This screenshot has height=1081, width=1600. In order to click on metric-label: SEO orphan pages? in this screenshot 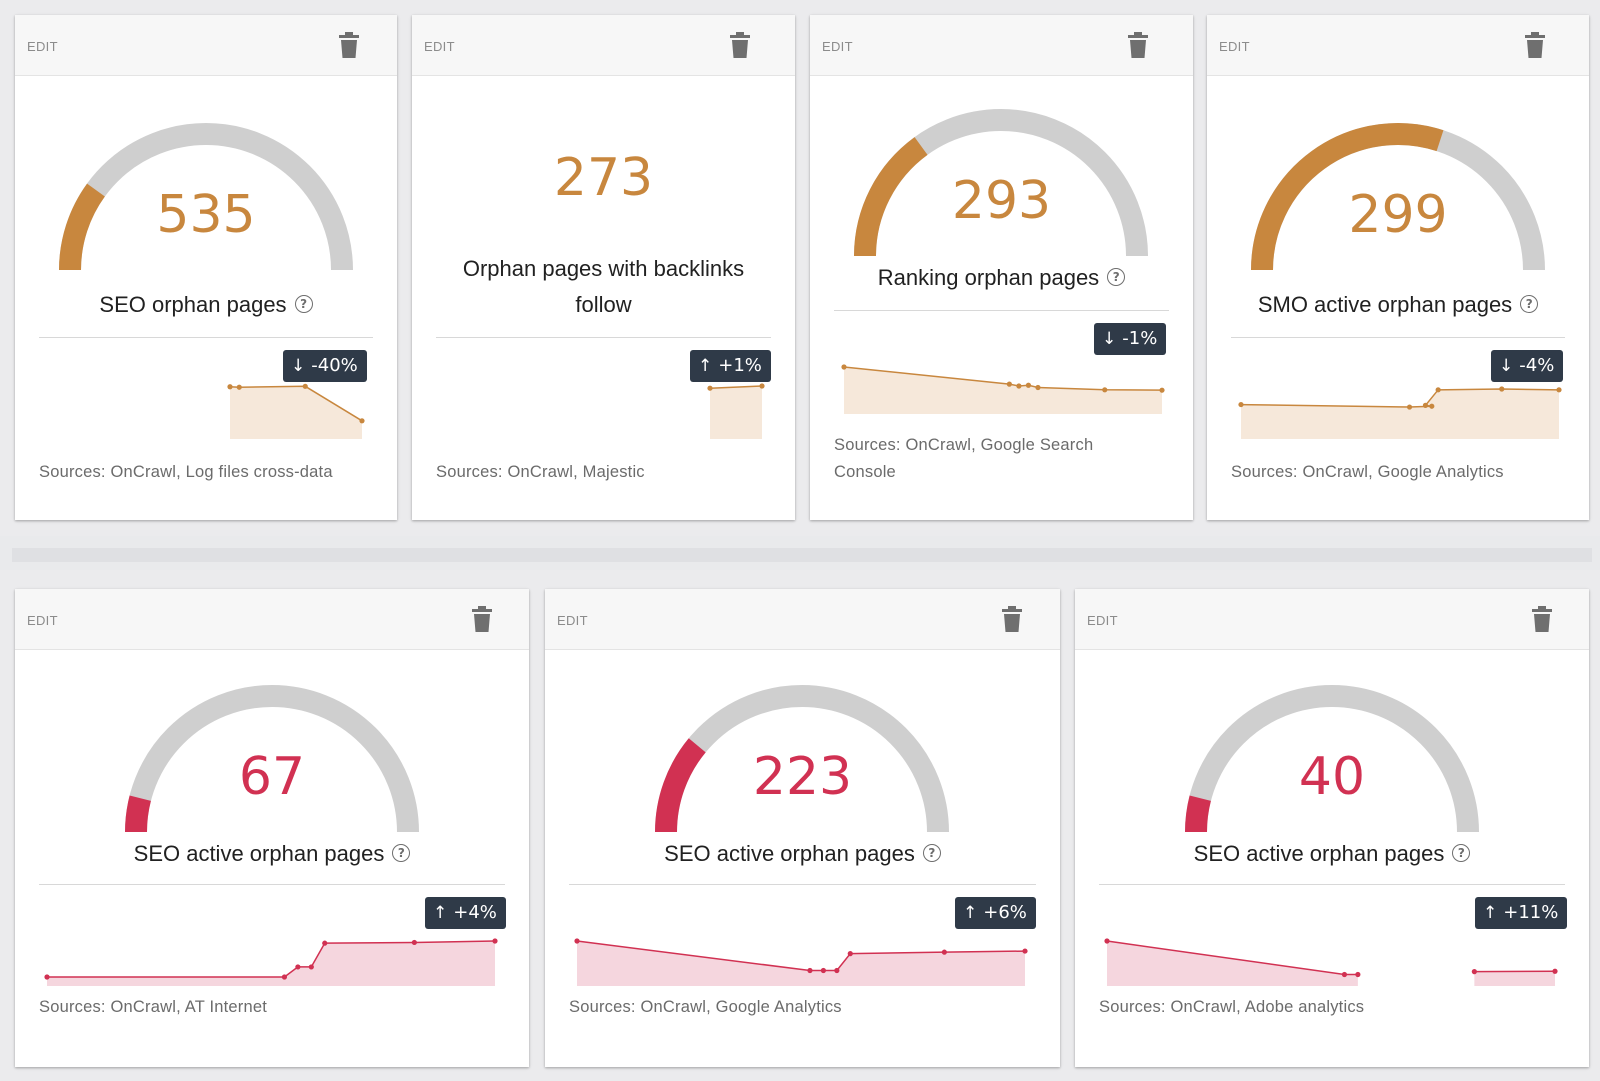, I will do `click(206, 305)`.